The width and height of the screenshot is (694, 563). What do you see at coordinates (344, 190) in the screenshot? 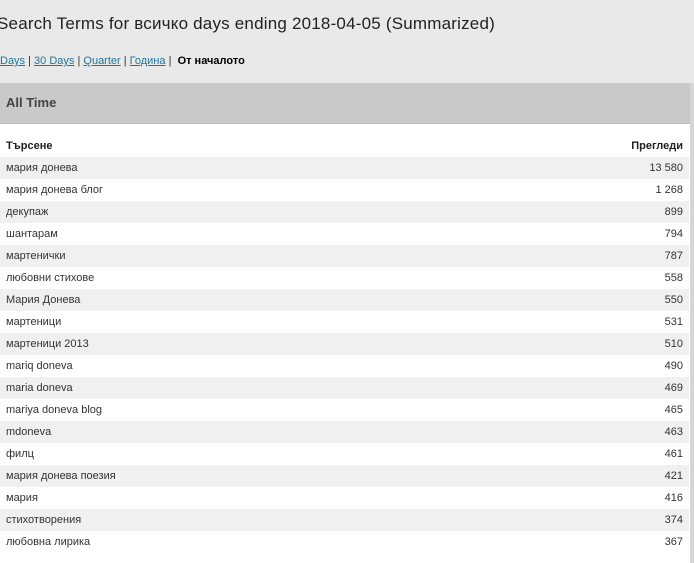
I see `table-row: мария донева блог 1 268` at bounding box center [344, 190].